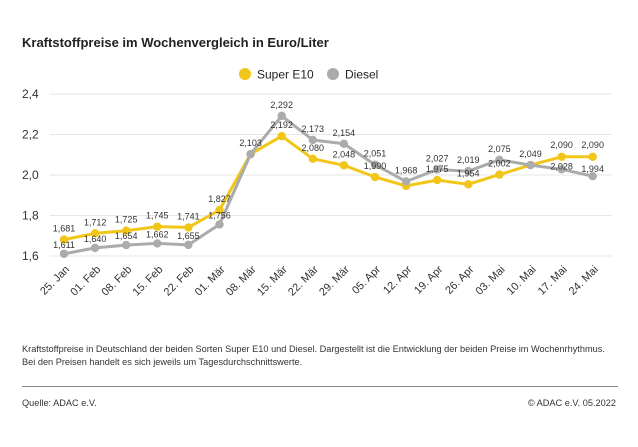 The height and width of the screenshot is (447, 638). I want to click on data-label: 2,019, so click(468, 160).